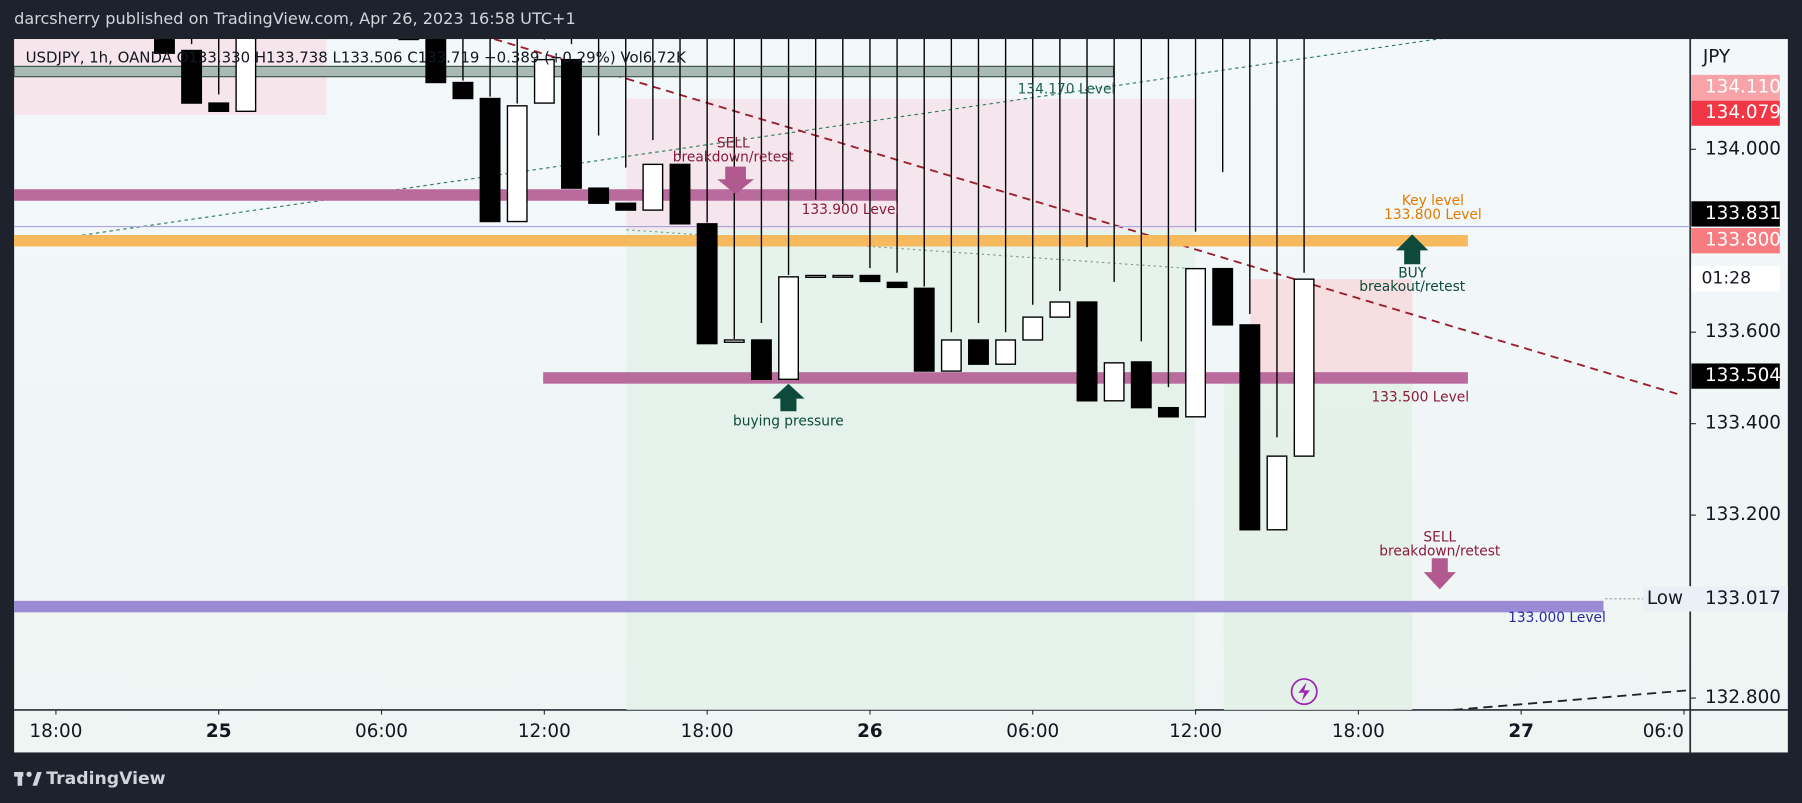 The width and height of the screenshot is (1802, 803). What do you see at coordinates (1743, 423) in the screenshot?
I see `y-tick-label: 133.400` at bounding box center [1743, 423].